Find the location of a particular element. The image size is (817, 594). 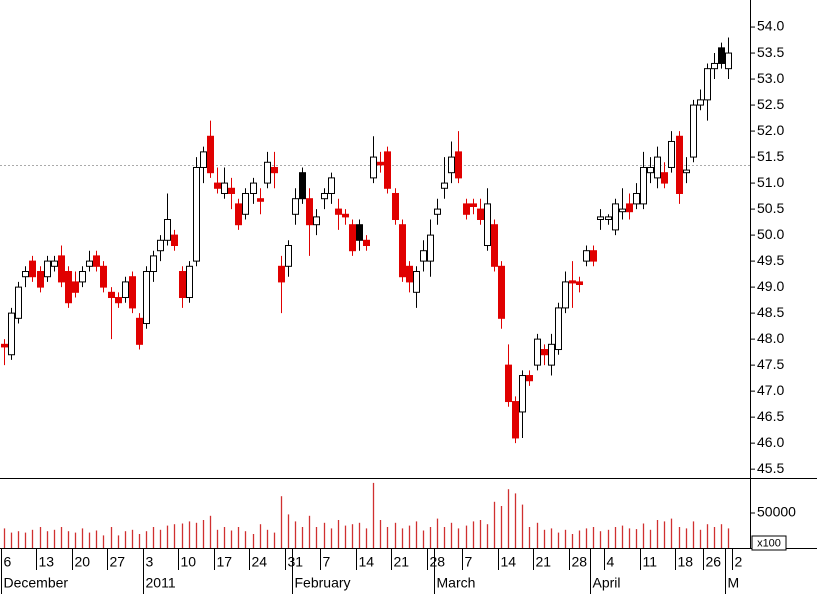

x-tick-label: 18 is located at coordinates (686, 562).